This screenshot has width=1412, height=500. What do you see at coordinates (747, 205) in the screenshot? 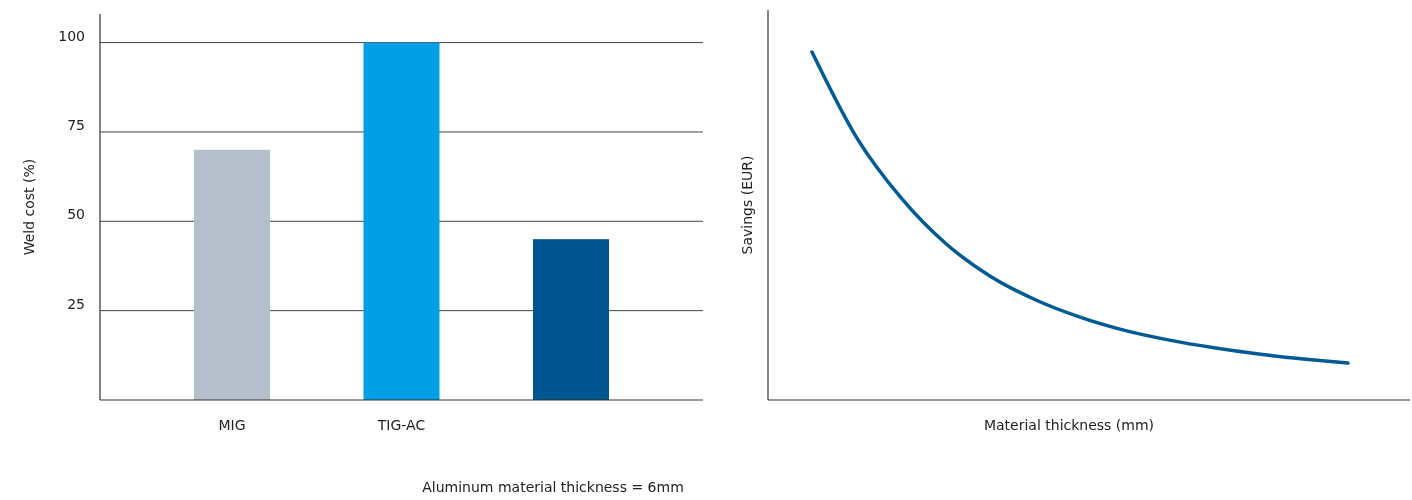
I see `y-axis-title: Savings (EUR)` at bounding box center [747, 205].